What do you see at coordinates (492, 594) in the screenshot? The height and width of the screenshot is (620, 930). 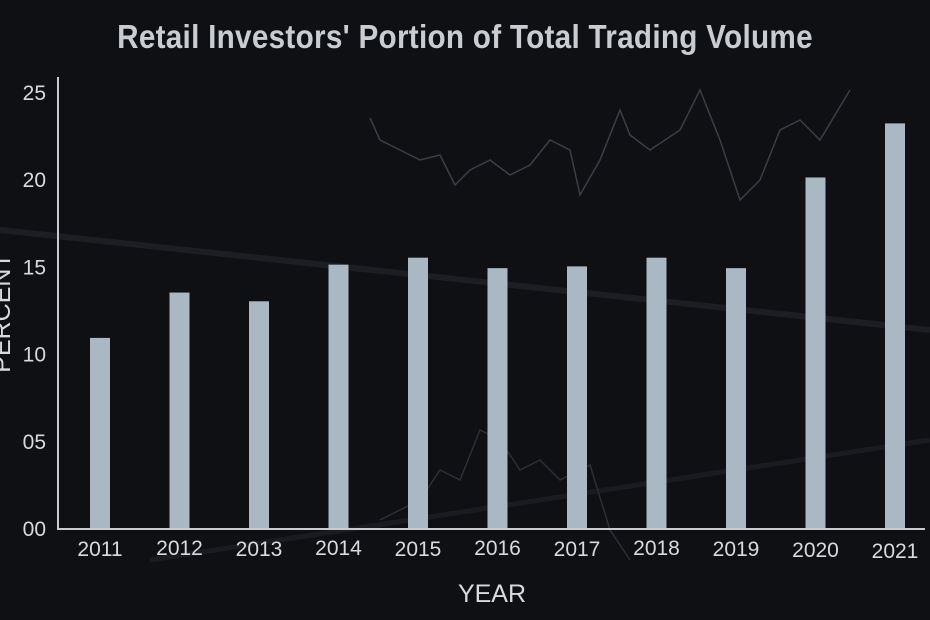 I see `x-axis-label: YEAR` at bounding box center [492, 594].